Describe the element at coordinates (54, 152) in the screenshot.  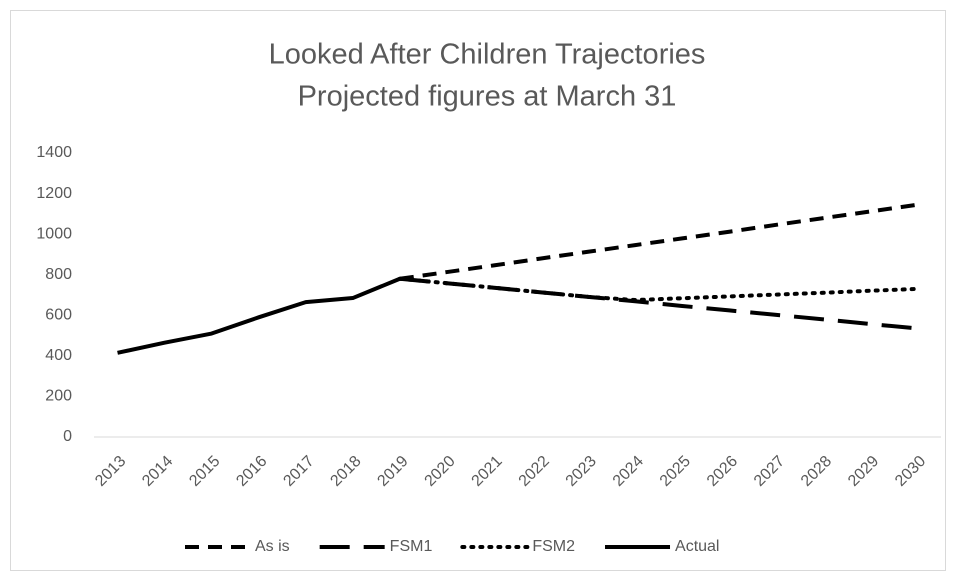
I see `y-tick-label: 1400` at that location.